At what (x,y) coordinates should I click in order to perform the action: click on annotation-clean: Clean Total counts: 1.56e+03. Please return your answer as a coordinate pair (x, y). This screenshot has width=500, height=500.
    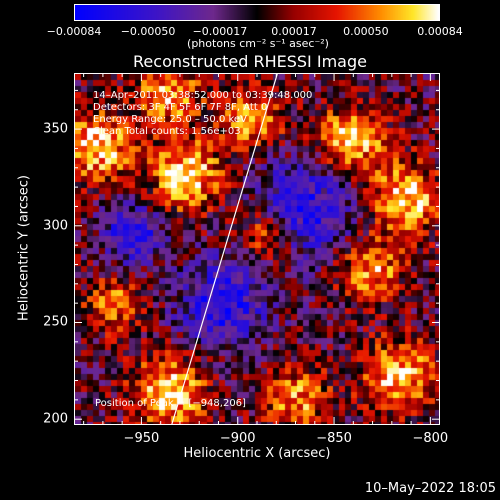
    Looking at the image, I should click on (167, 131).